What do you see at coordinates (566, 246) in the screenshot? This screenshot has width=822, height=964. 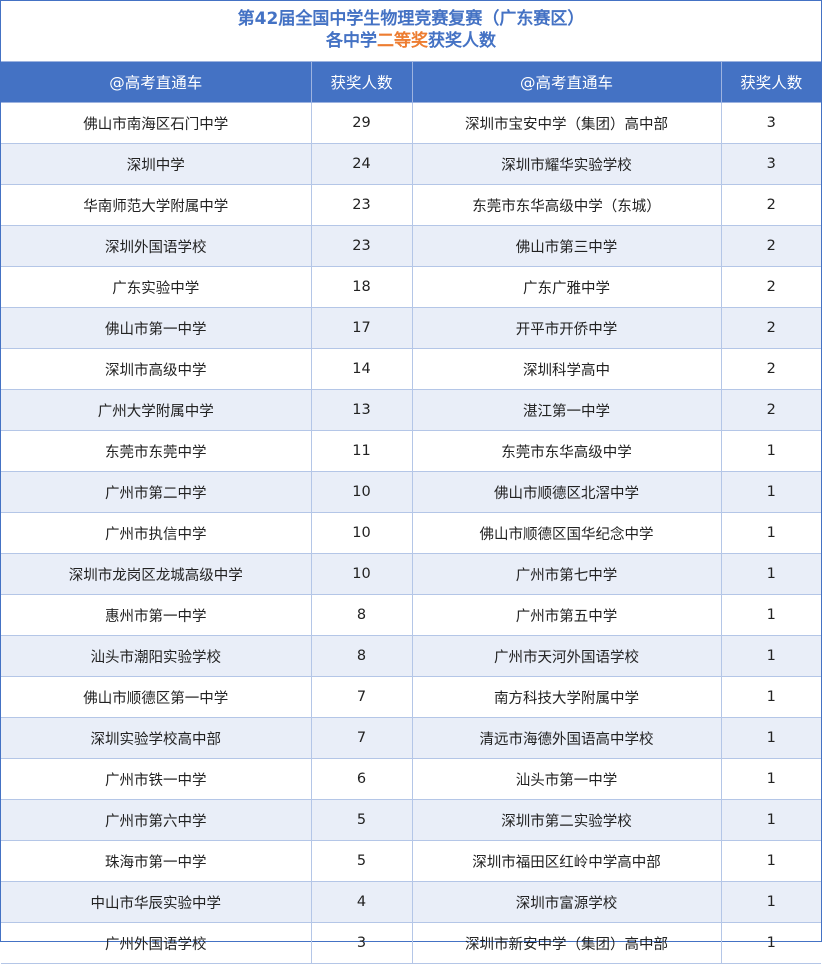 I see `school-cell: 佛山市第三中学` at bounding box center [566, 246].